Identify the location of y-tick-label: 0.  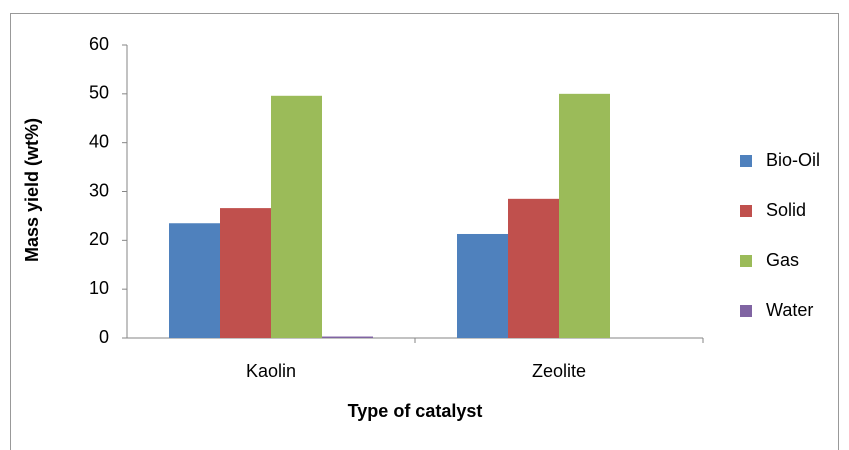
(104, 337).